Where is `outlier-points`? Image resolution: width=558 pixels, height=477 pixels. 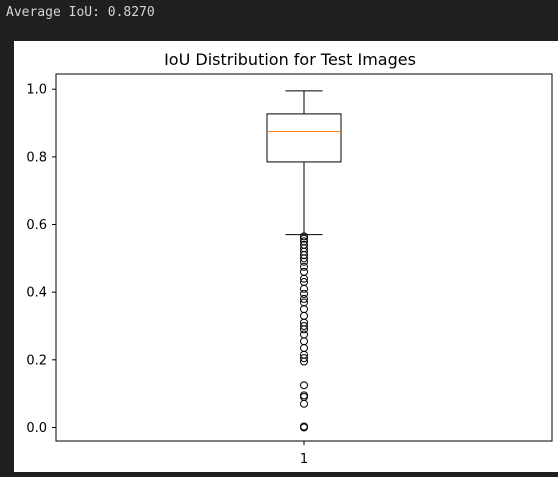
outlier-points is located at coordinates (304, 332).